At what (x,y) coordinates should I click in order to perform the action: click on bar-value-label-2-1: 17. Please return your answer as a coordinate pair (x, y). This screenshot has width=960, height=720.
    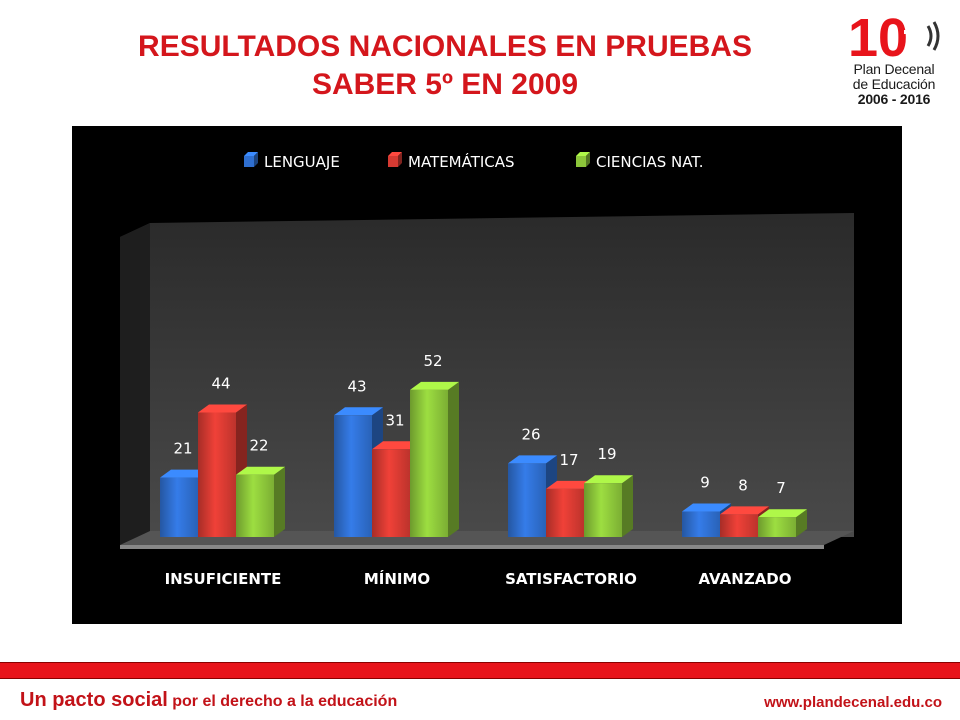
    Looking at the image, I should click on (568, 460).